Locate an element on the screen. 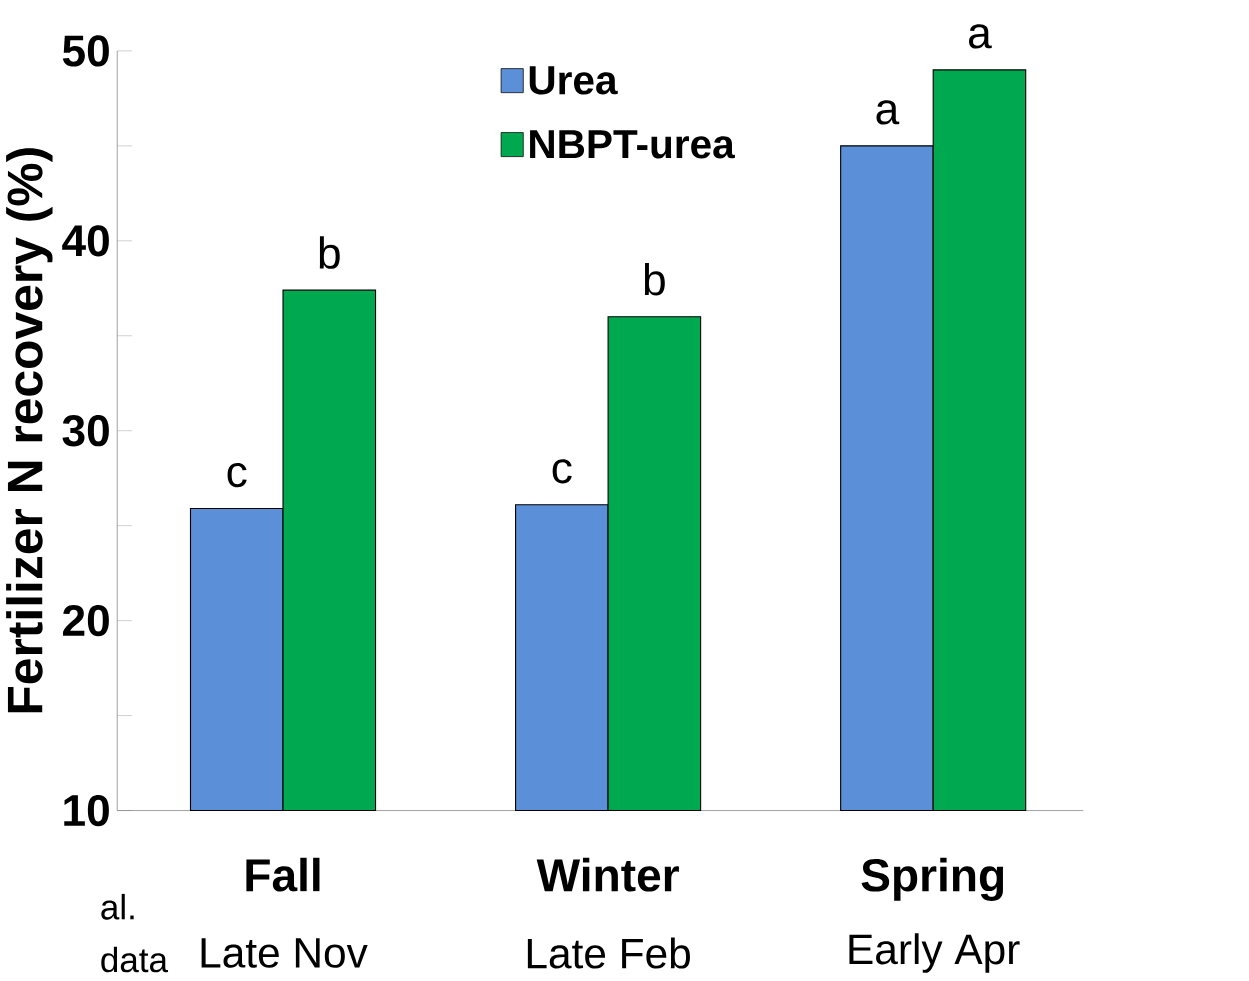  y-tick-label: 30 is located at coordinates (85, 431).